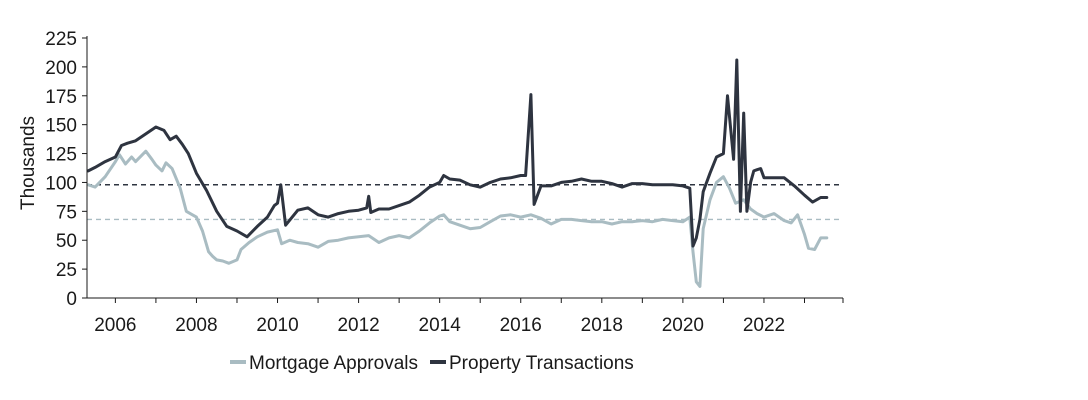 Image resolution: width=1088 pixels, height=400 pixels. I want to click on y-tick-label: 175, so click(61, 97).